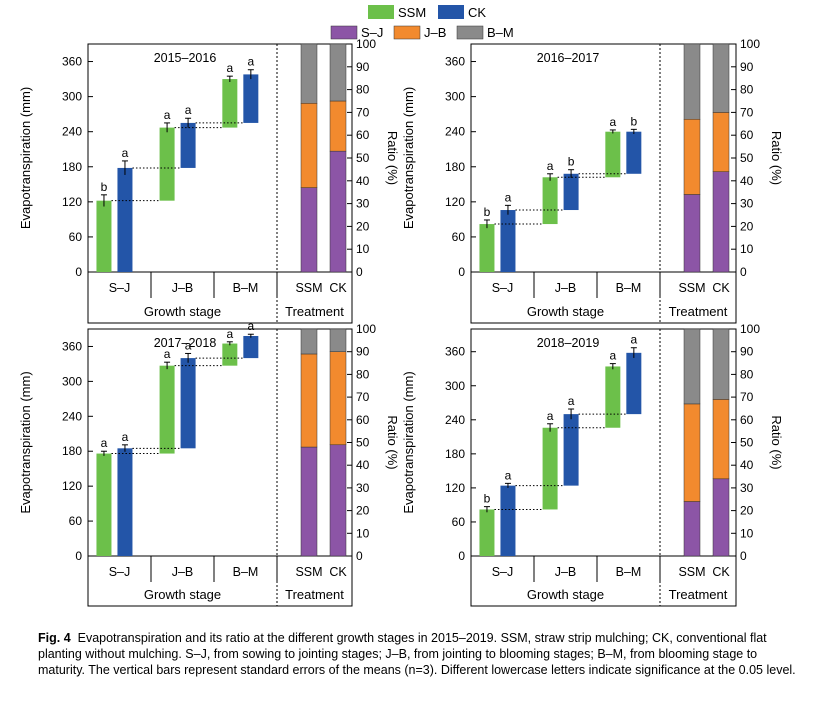 The image size is (828, 710). I want to click on legend: SSM CK S–J J–B B–M, so click(422, 22).